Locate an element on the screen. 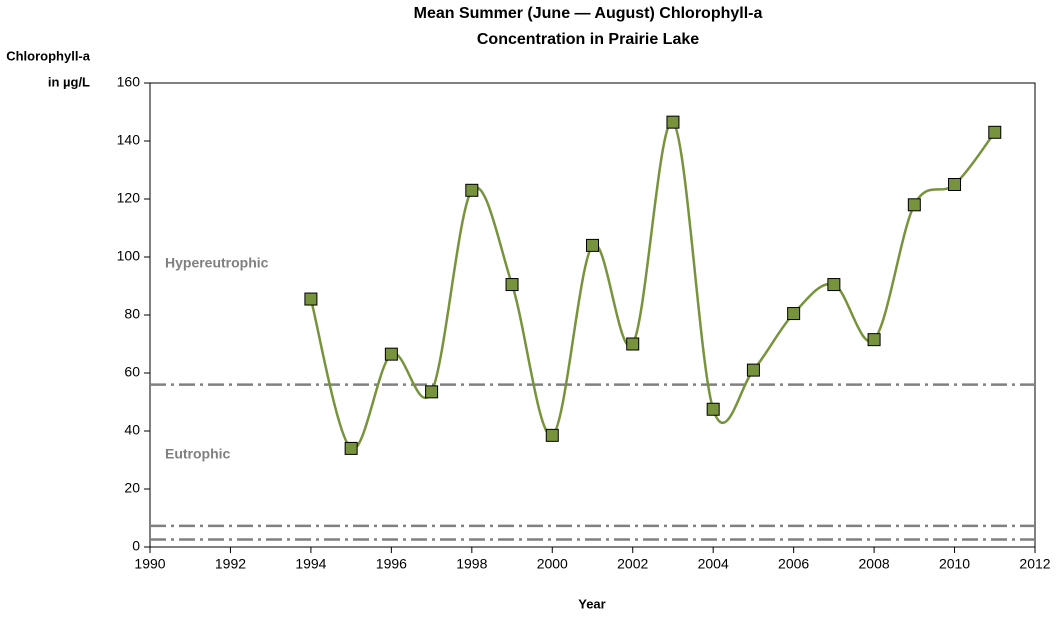 The image size is (1061, 619). x-tick-label: 1996 is located at coordinates (391, 564).